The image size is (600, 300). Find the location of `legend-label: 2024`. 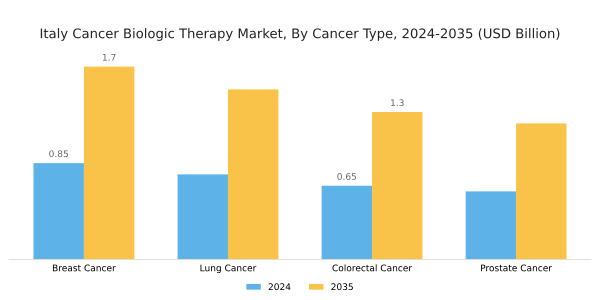

legend-label: 2024 is located at coordinates (279, 286).